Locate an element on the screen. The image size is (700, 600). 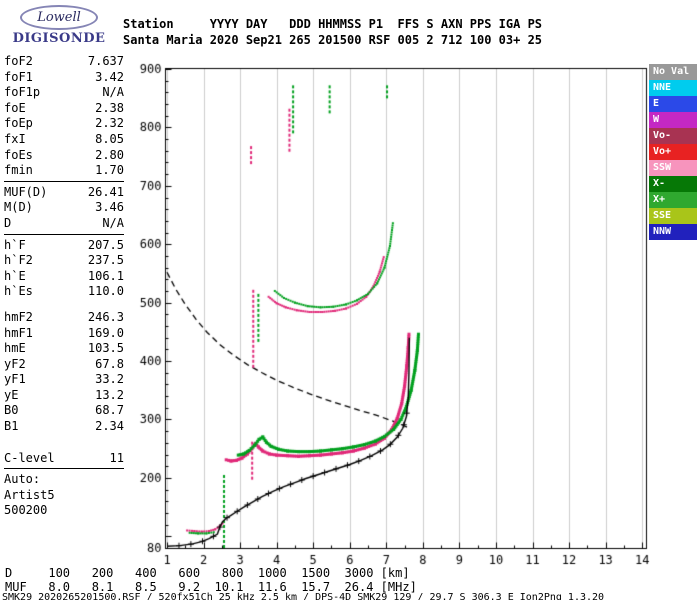
legend-item-no-val: No Val is located at coordinates (673, 72).